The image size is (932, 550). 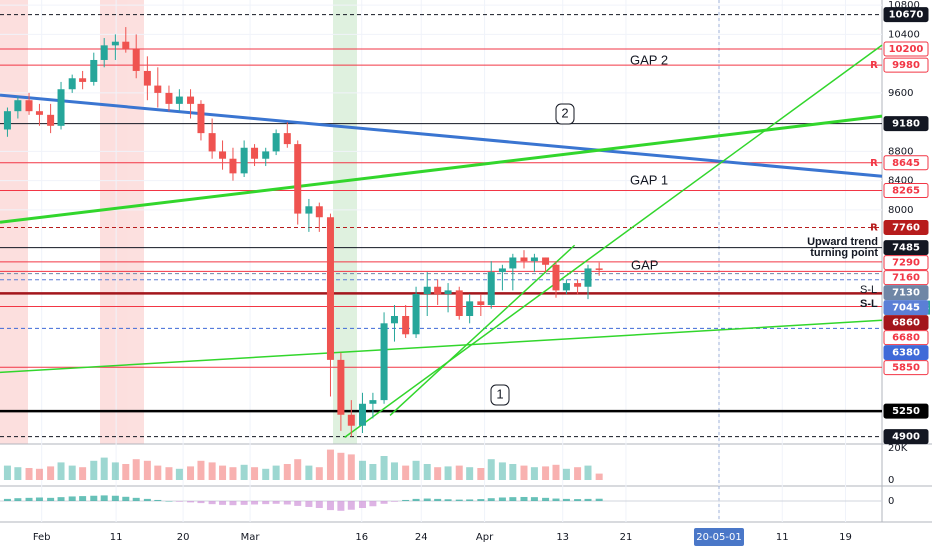 I want to click on annotation: Upward trend, so click(x=842, y=242).